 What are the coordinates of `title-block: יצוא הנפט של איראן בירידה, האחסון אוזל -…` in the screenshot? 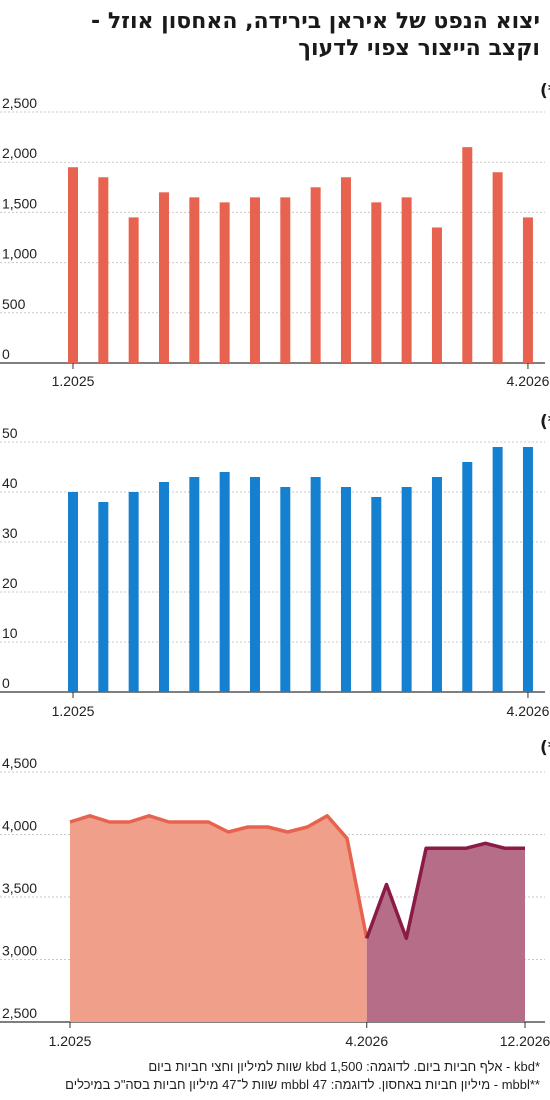 It's located at (275, 35).